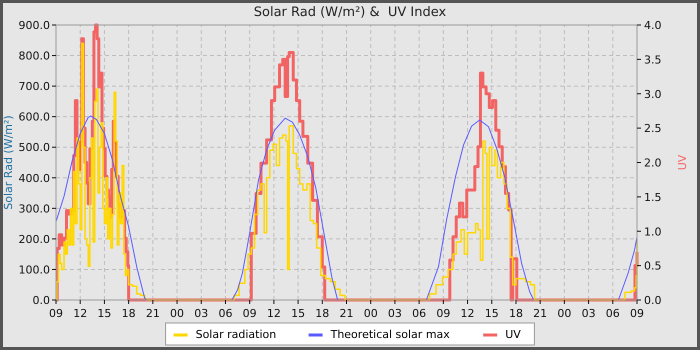 The image size is (700, 350). Describe the element at coordinates (34, 56) in the screenshot. I see `y-tick-label: 800.0` at that location.